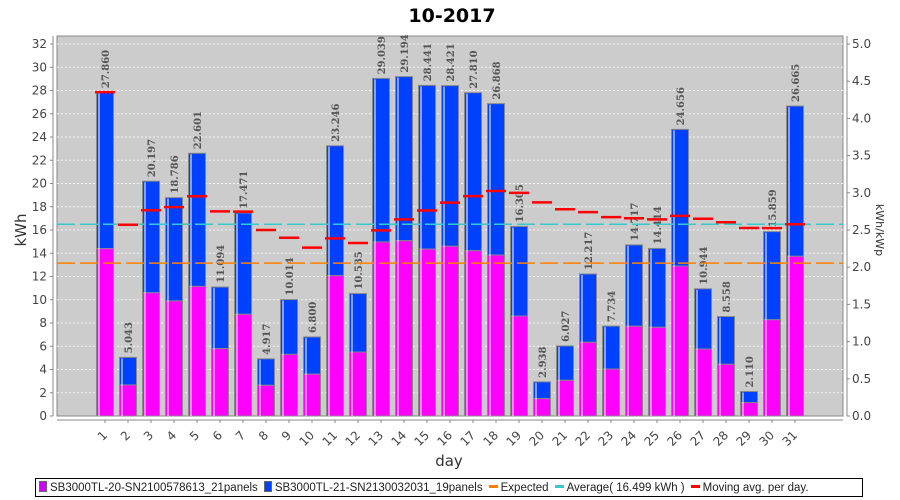 The height and width of the screenshot is (500, 900). I want to click on y-tick-label: 2, so click(43, 393).